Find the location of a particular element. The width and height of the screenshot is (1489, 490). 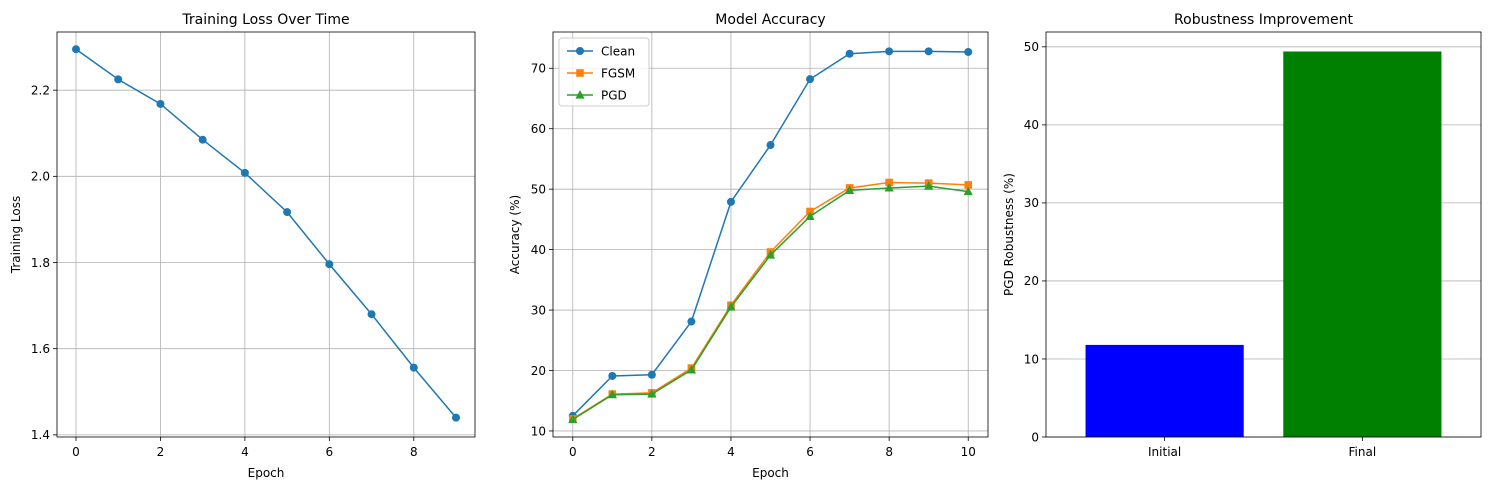

y-tick-label: 2.2 is located at coordinates (40, 90).